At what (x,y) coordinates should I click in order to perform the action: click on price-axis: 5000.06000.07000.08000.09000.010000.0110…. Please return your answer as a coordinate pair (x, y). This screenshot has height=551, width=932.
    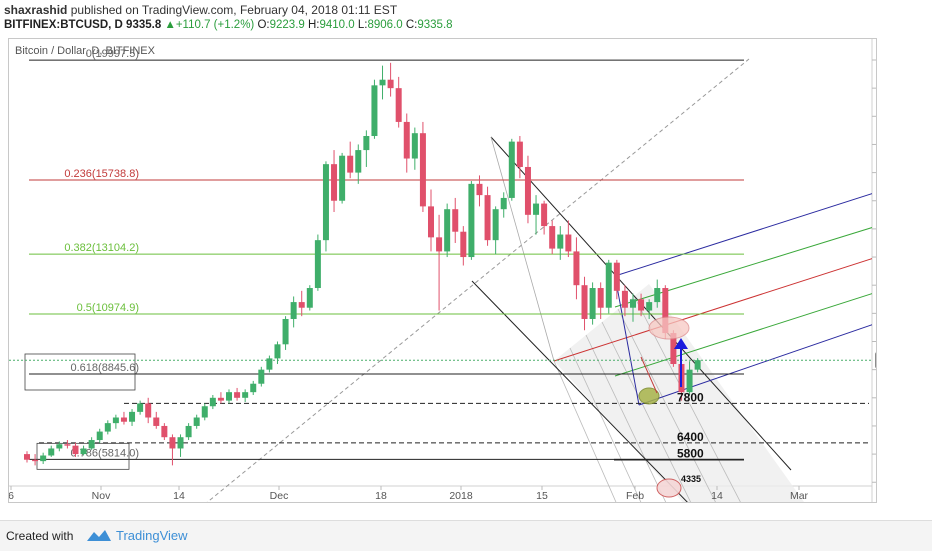
    Looking at the image, I should click on (874, 272).